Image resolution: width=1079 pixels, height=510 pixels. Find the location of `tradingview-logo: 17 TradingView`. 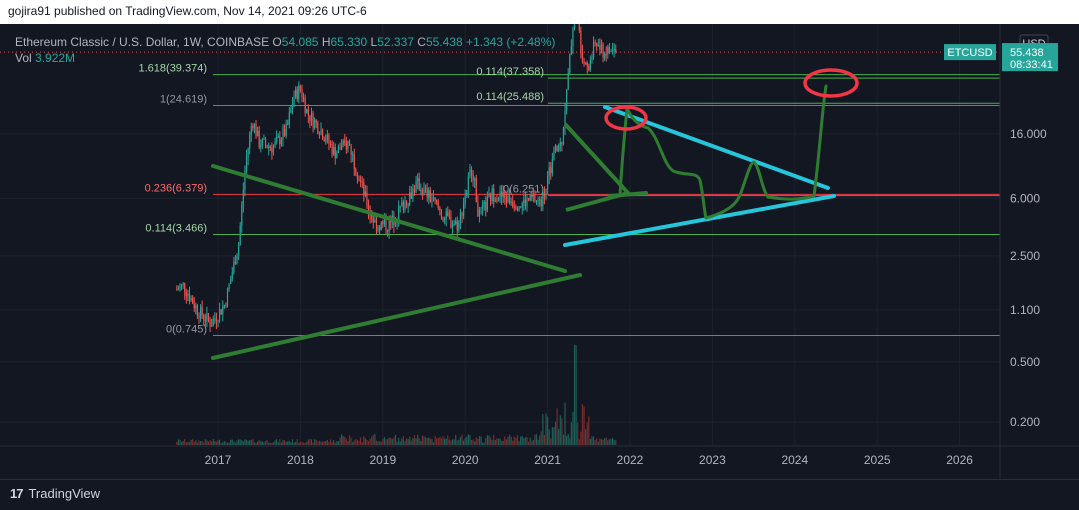

tradingview-logo: 17 TradingView is located at coordinates (55, 493).